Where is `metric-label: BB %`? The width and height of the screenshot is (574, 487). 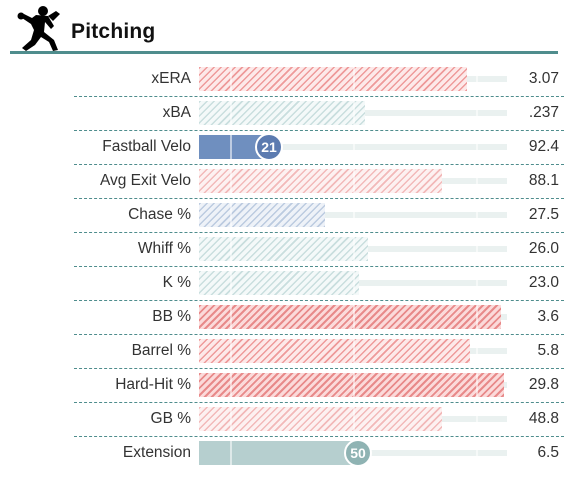
metric-label: BB % is located at coordinates (171, 316).